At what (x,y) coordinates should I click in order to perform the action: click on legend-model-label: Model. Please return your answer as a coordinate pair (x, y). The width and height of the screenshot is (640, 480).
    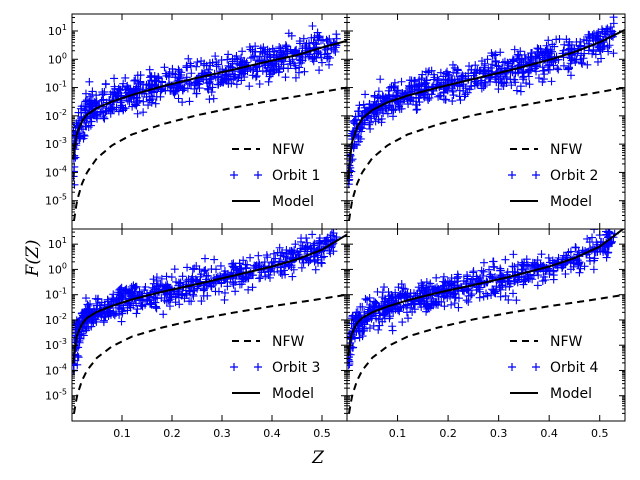
    Looking at the image, I should click on (571, 394).